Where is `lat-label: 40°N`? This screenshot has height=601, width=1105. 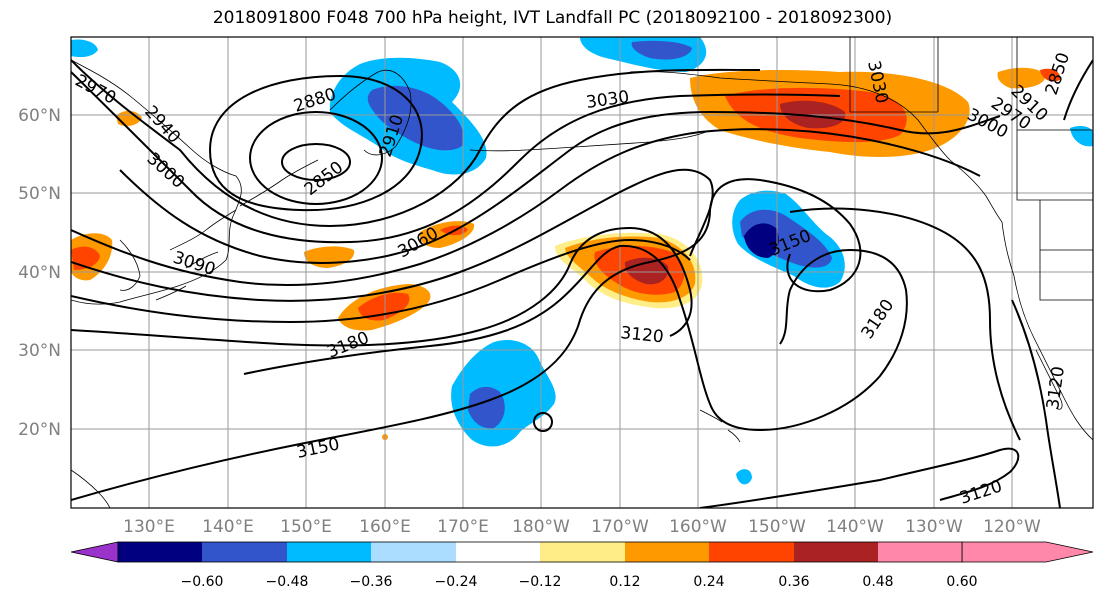 lat-label: 40°N is located at coordinates (39, 273).